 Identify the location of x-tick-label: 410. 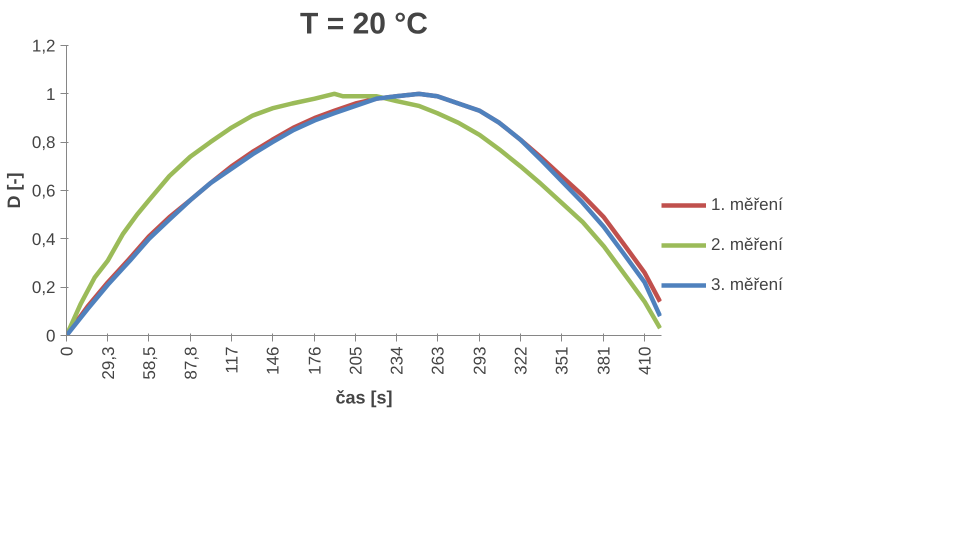
(645, 360).